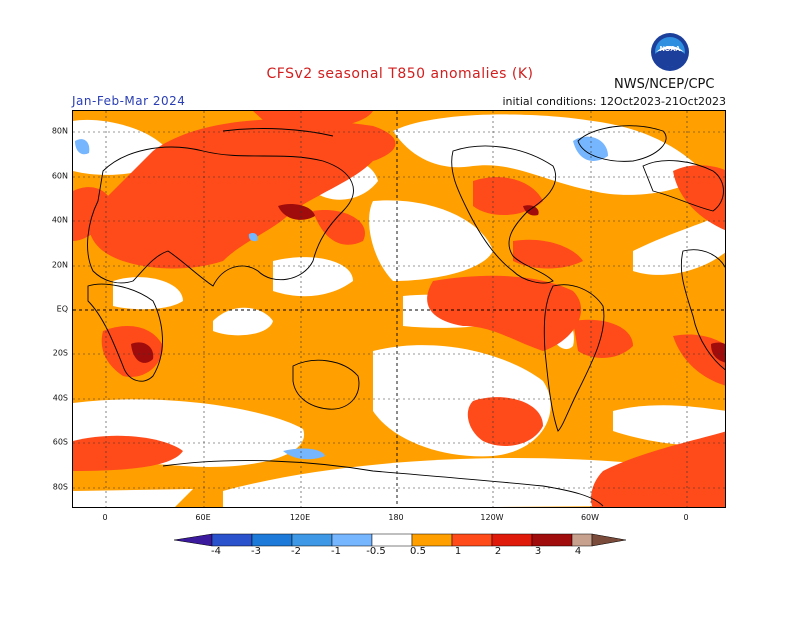  What do you see at coordinates (59, 265) in the screenshot?
I see `lat-label-20n: 20N` at bounding box center [59, 265].